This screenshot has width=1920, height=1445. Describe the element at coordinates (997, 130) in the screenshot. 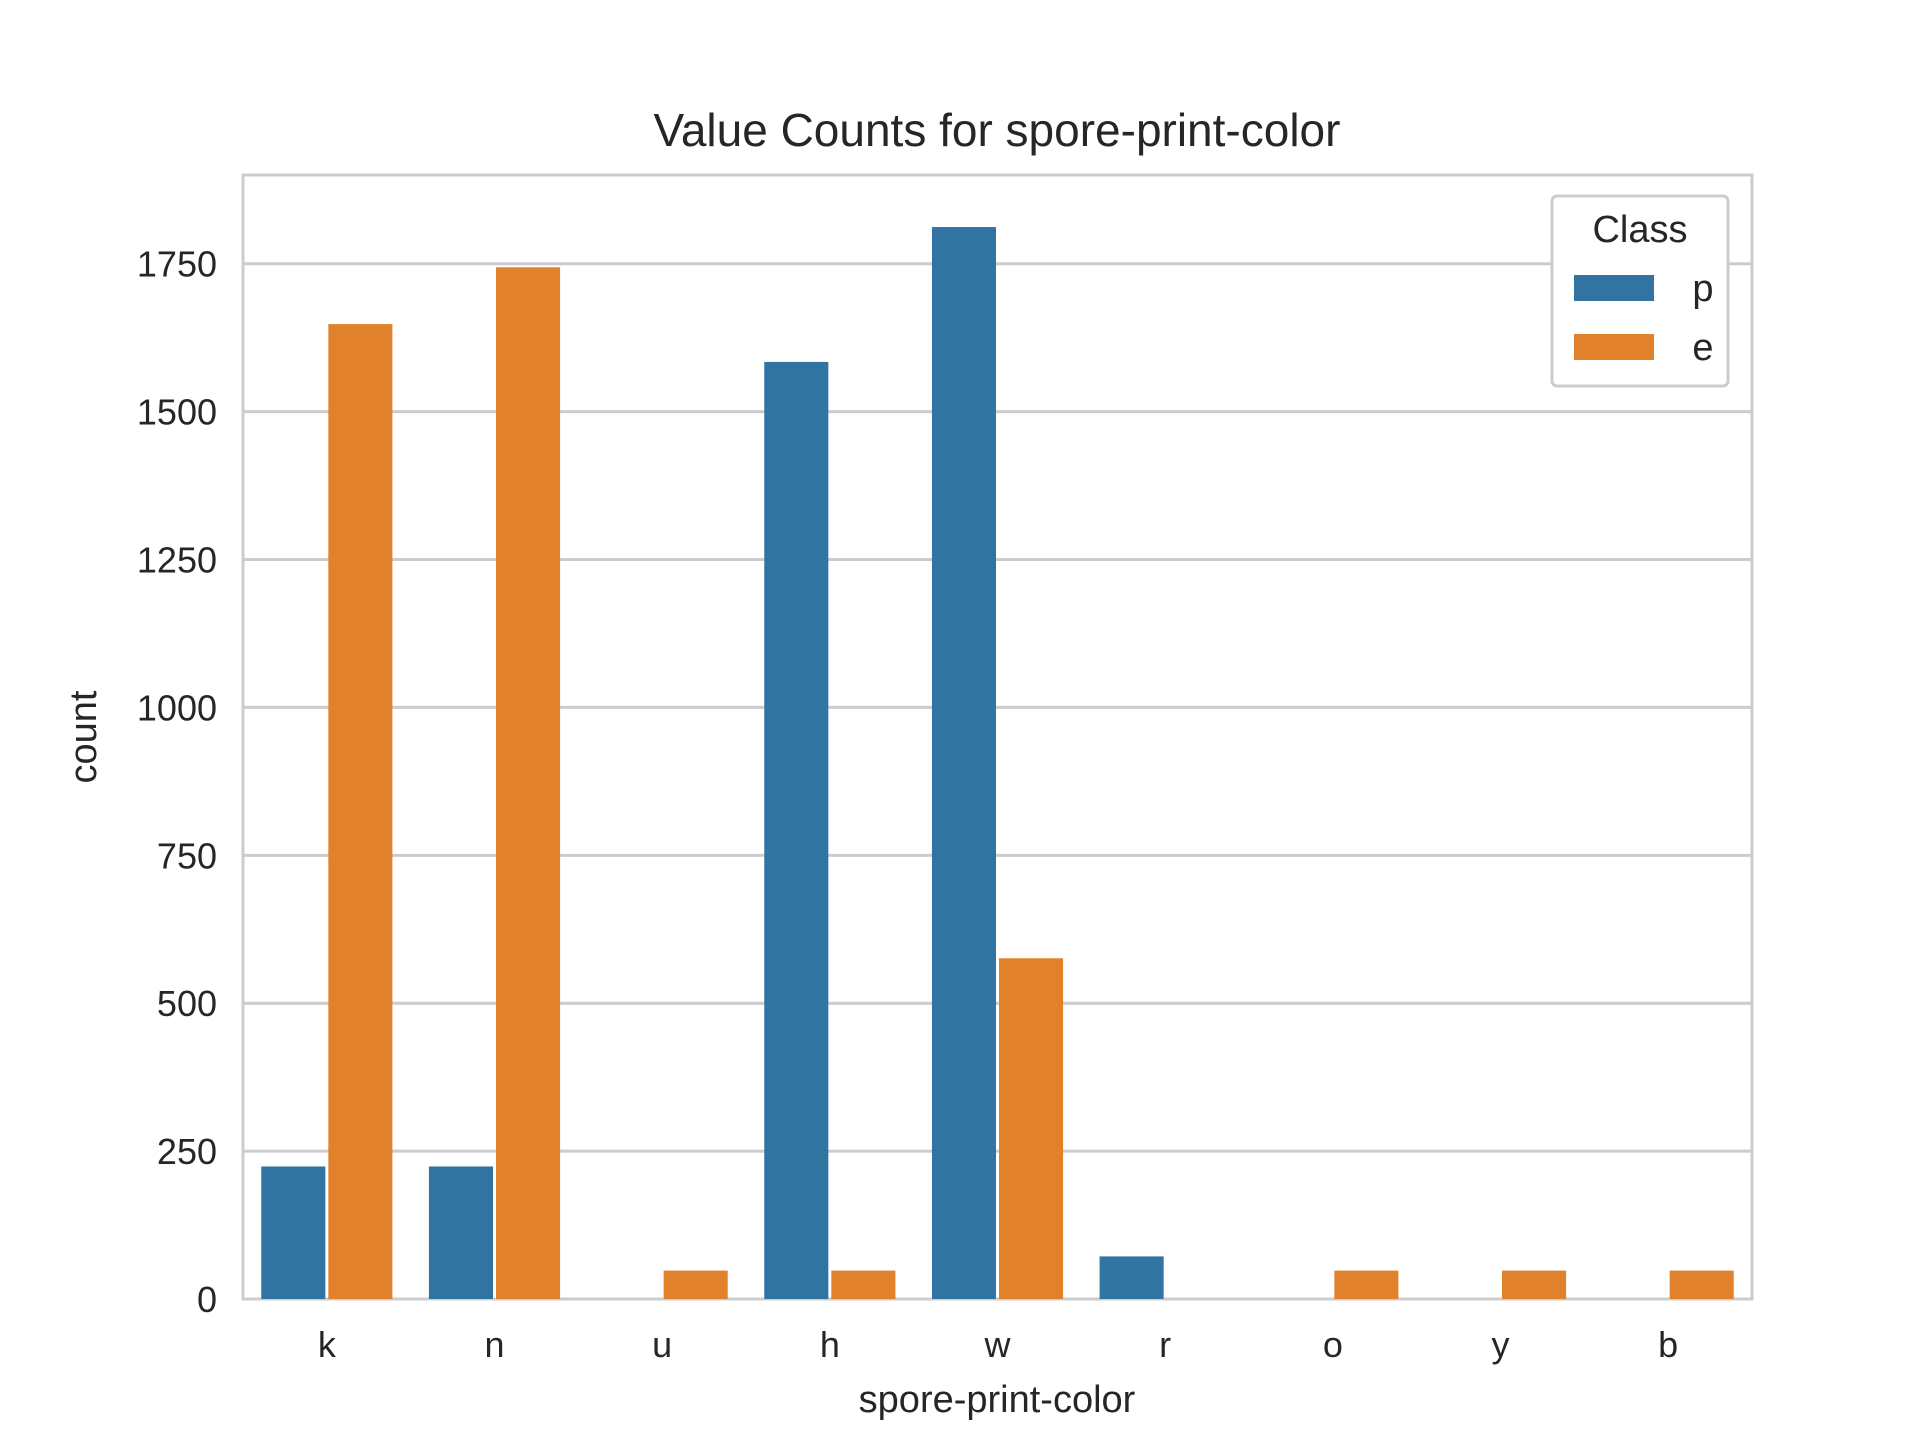

I see `chart-title: Value Counts for spore-print-color` at that location.